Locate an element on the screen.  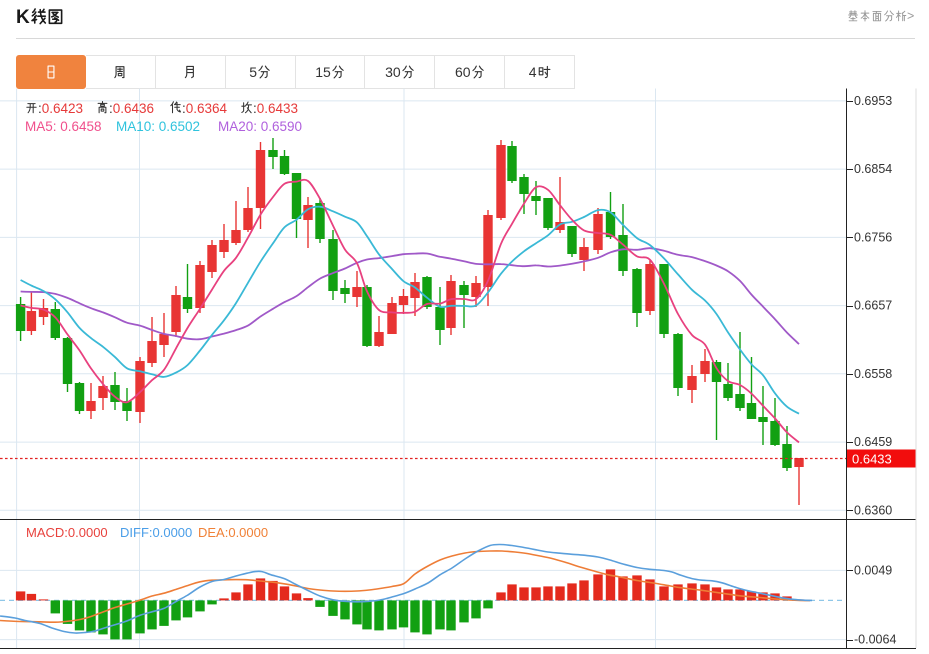
svg-text: -0.0064 is located at coordinates (875, 640).